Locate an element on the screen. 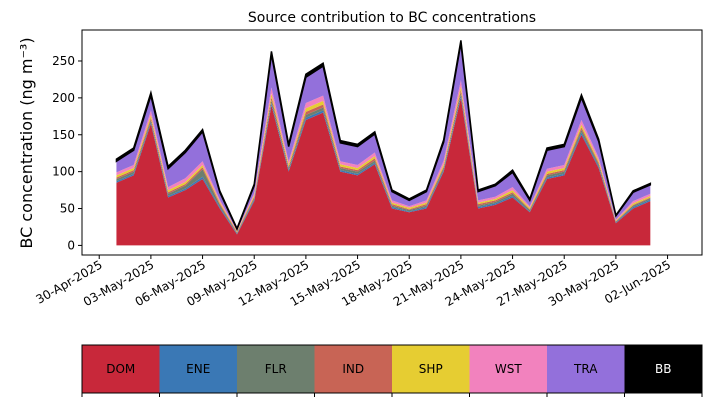 This screenshot has height=406, width=711. legend-label: DOM is located at coordinates (120, 369).